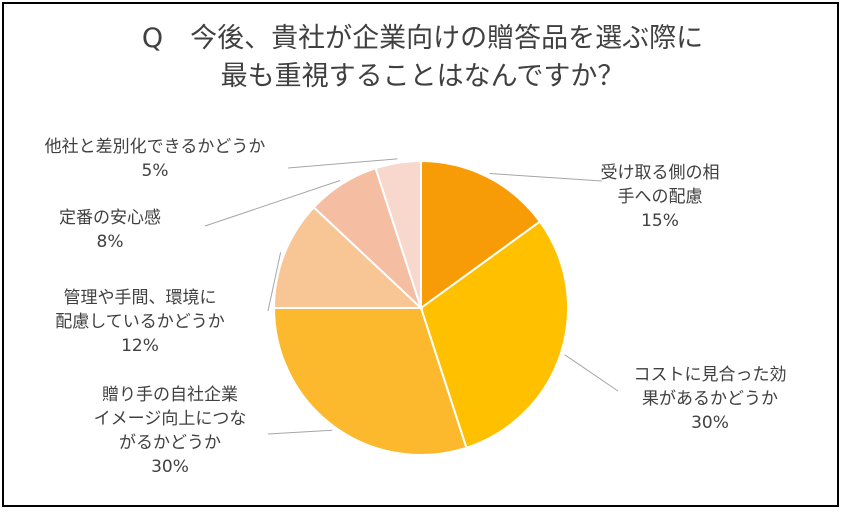  I want to click on slice-label-2-line-2: 果があるかどうか, so click(710, 399).